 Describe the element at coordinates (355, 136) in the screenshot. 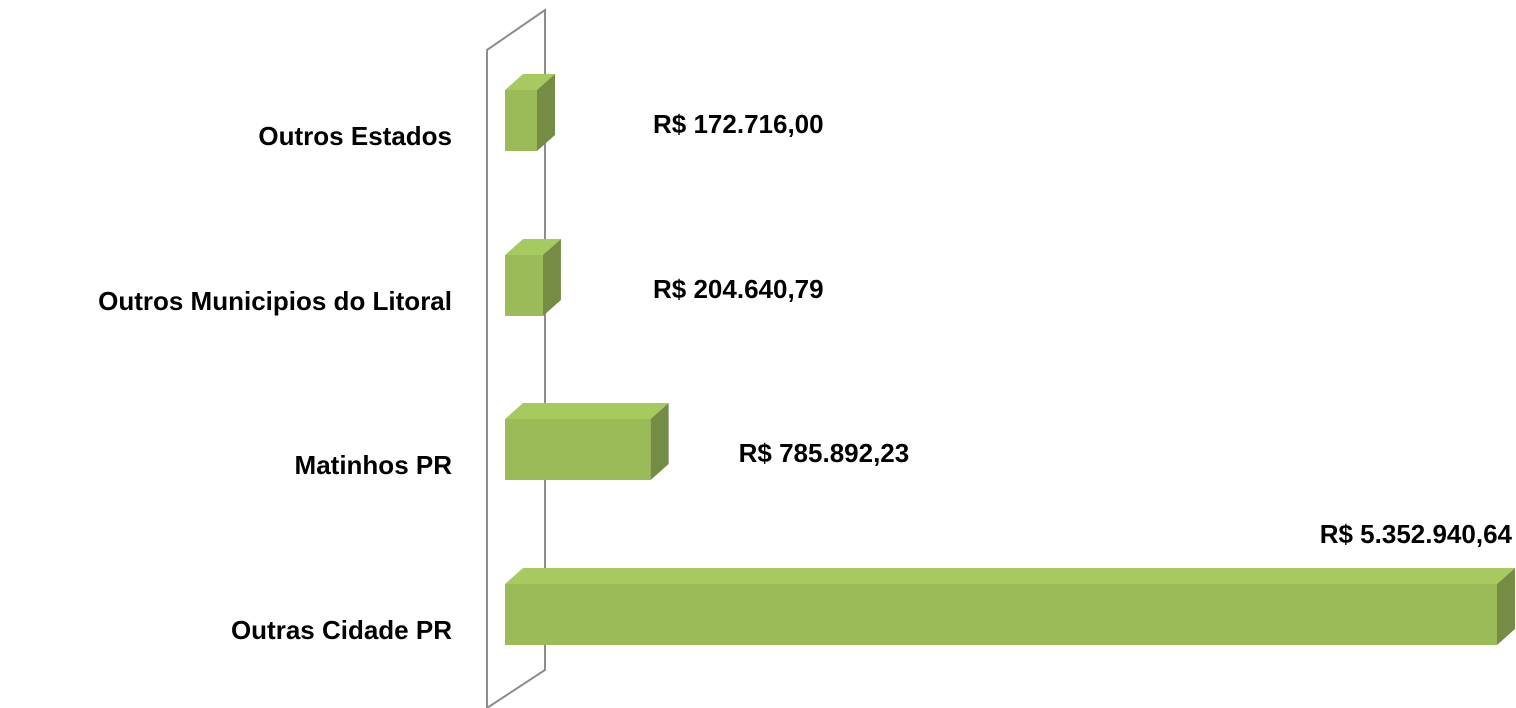

I see `category-label: Outros Estados` at that location.